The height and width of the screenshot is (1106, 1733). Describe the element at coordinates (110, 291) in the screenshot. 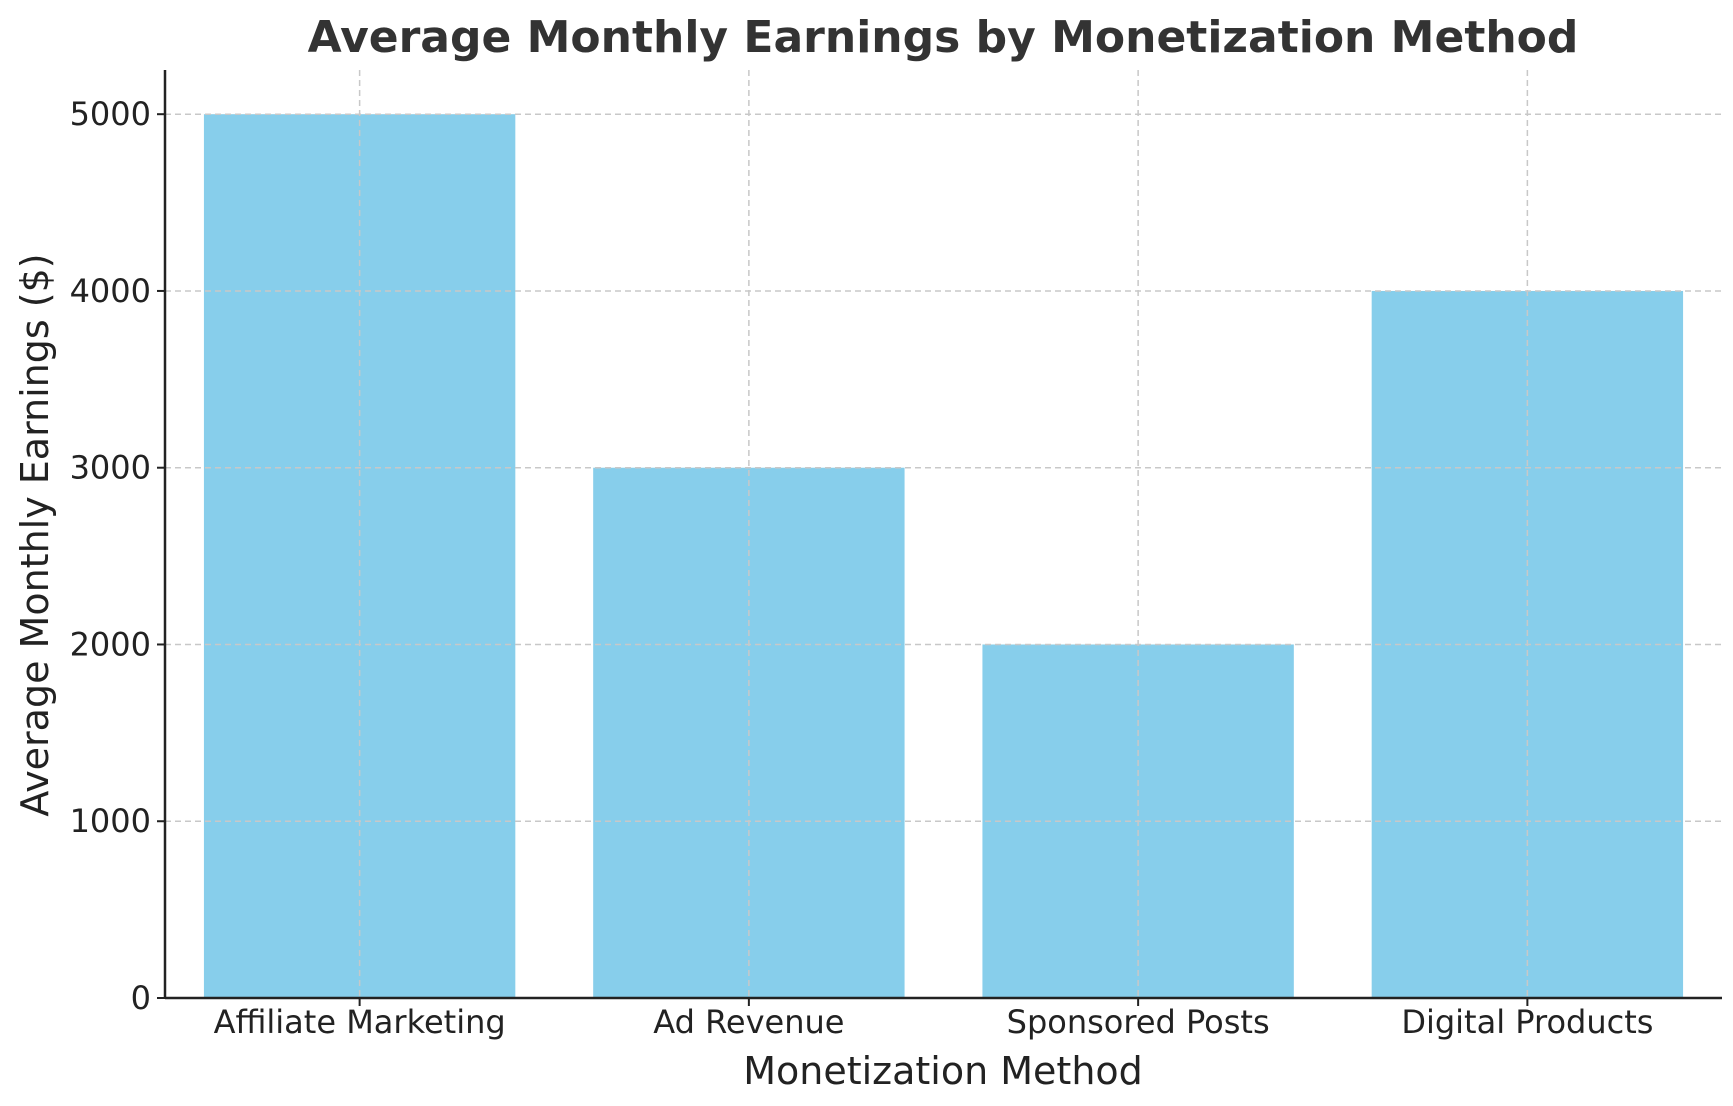

I see `y-tick-label: 4000` at that location.